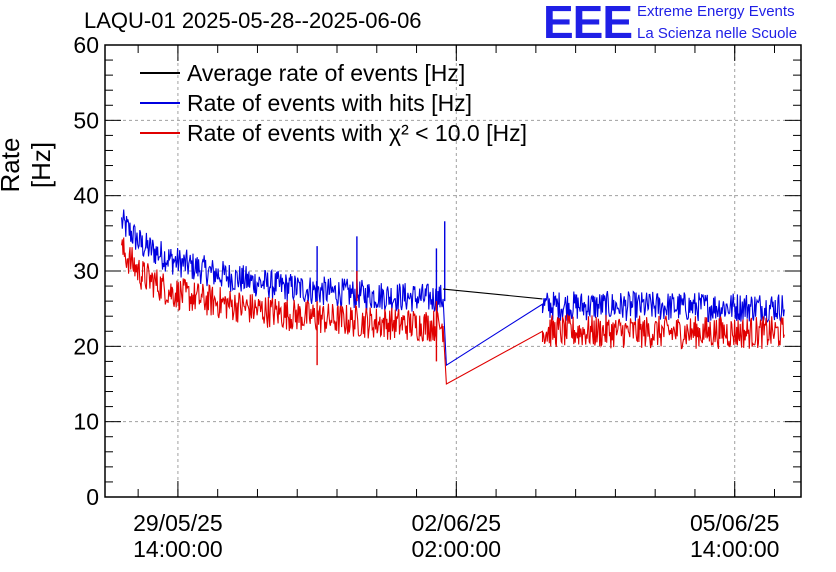 The width and height of the screenshot is (836, 572). What do you see at coordinates (717, 33) in the screenshot?
I see `logo-subtitle-line2: La Scienza nelle Scuole` at bounding box center [717, 33].